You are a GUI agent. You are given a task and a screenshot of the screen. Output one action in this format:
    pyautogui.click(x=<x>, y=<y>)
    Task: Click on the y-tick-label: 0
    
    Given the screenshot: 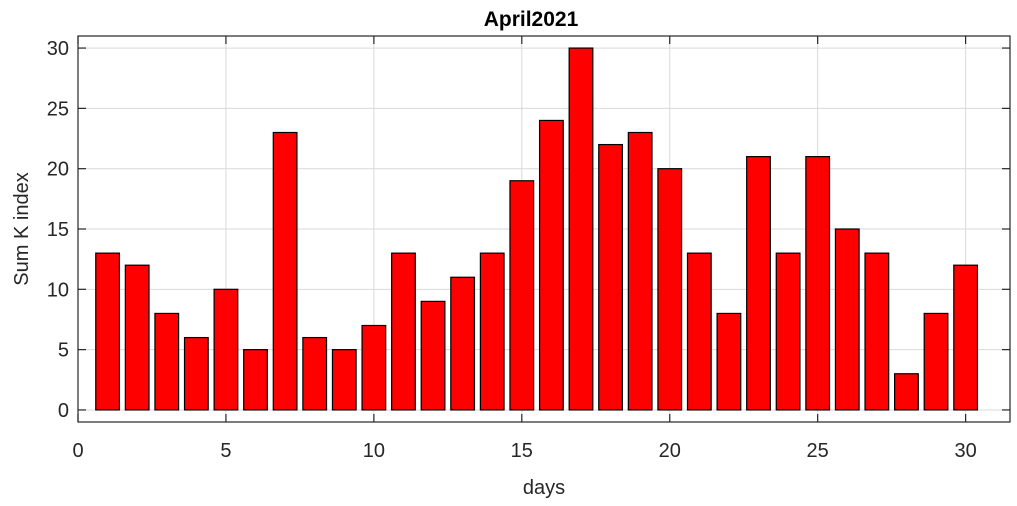 What is the action you would take?
    pyautogui.click(x=63, y=411)
    